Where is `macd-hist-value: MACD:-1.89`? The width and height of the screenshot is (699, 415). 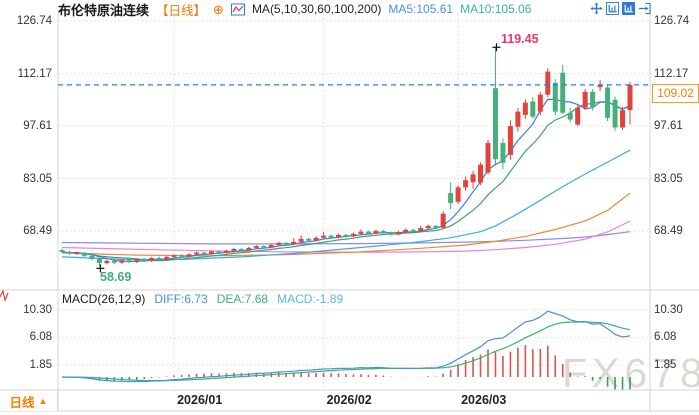
macd-hist-value: MACD:-1.89 is located at coordinates (310, 299).